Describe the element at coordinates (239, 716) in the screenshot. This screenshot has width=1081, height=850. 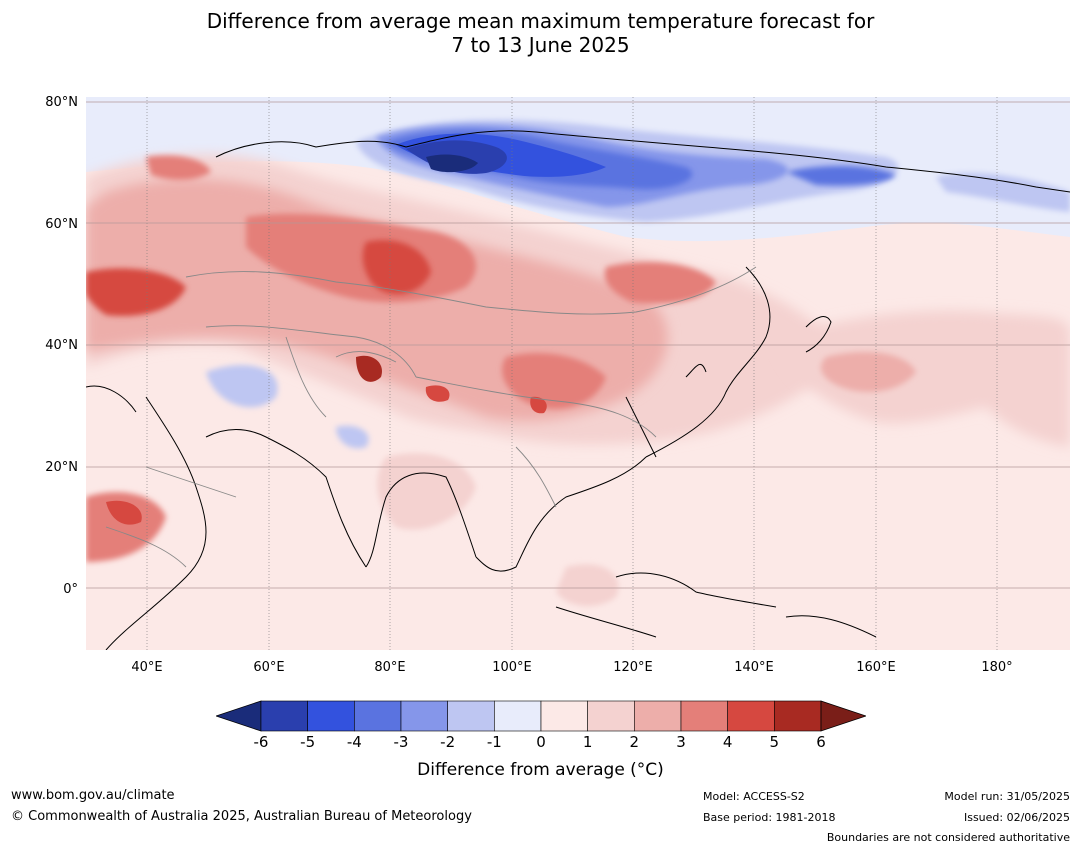
I see `colorbar-extend-low` at that location.